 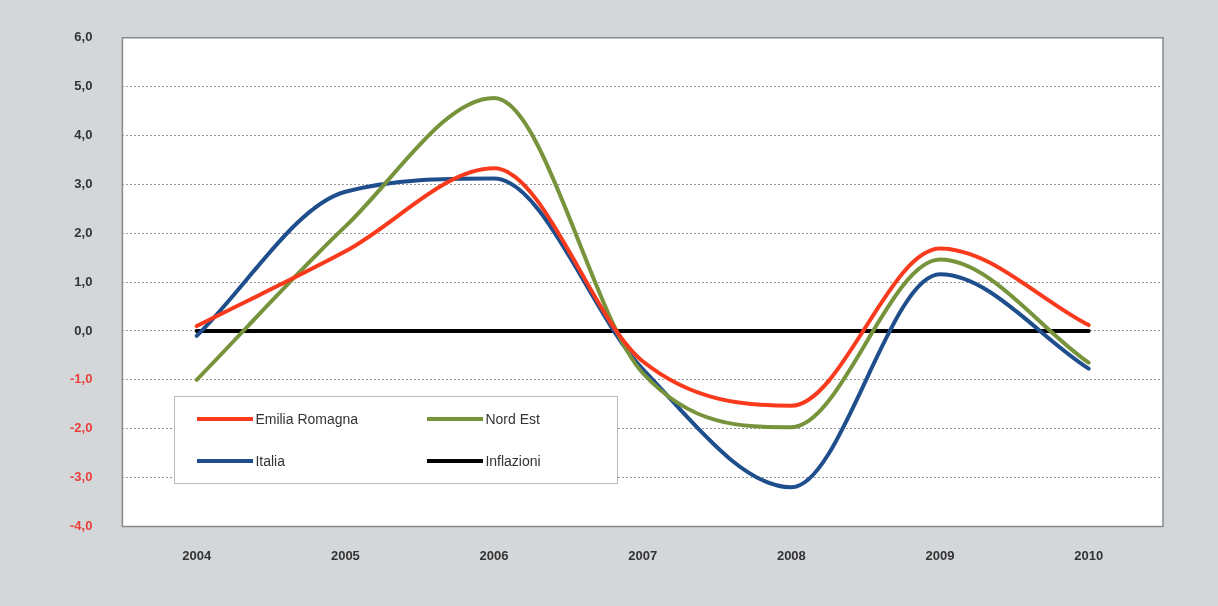 What do you see at coordinates (512, 419) in the screenshot?
I see `legend-label: Nord Est` at bounding box center [512, 419].